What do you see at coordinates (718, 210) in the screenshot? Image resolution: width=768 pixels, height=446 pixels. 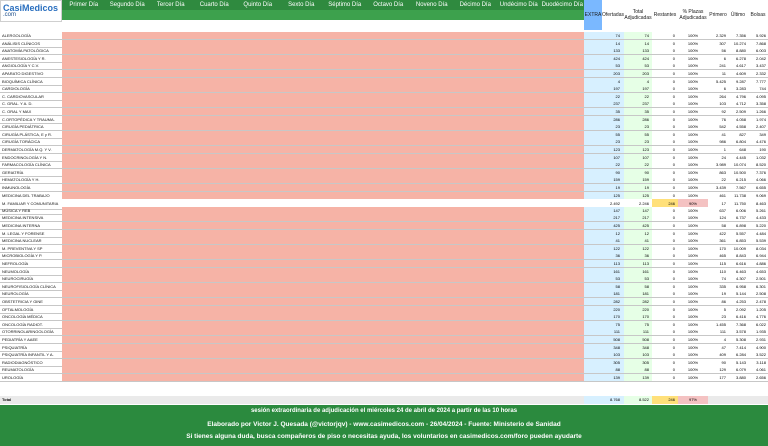 I see `primero-value: 637` at bounding box center [718, 210].